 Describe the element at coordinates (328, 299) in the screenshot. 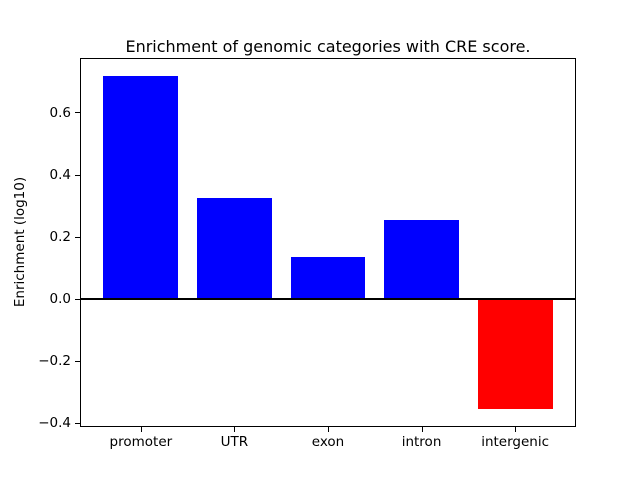

I see `zero-line` at that location.